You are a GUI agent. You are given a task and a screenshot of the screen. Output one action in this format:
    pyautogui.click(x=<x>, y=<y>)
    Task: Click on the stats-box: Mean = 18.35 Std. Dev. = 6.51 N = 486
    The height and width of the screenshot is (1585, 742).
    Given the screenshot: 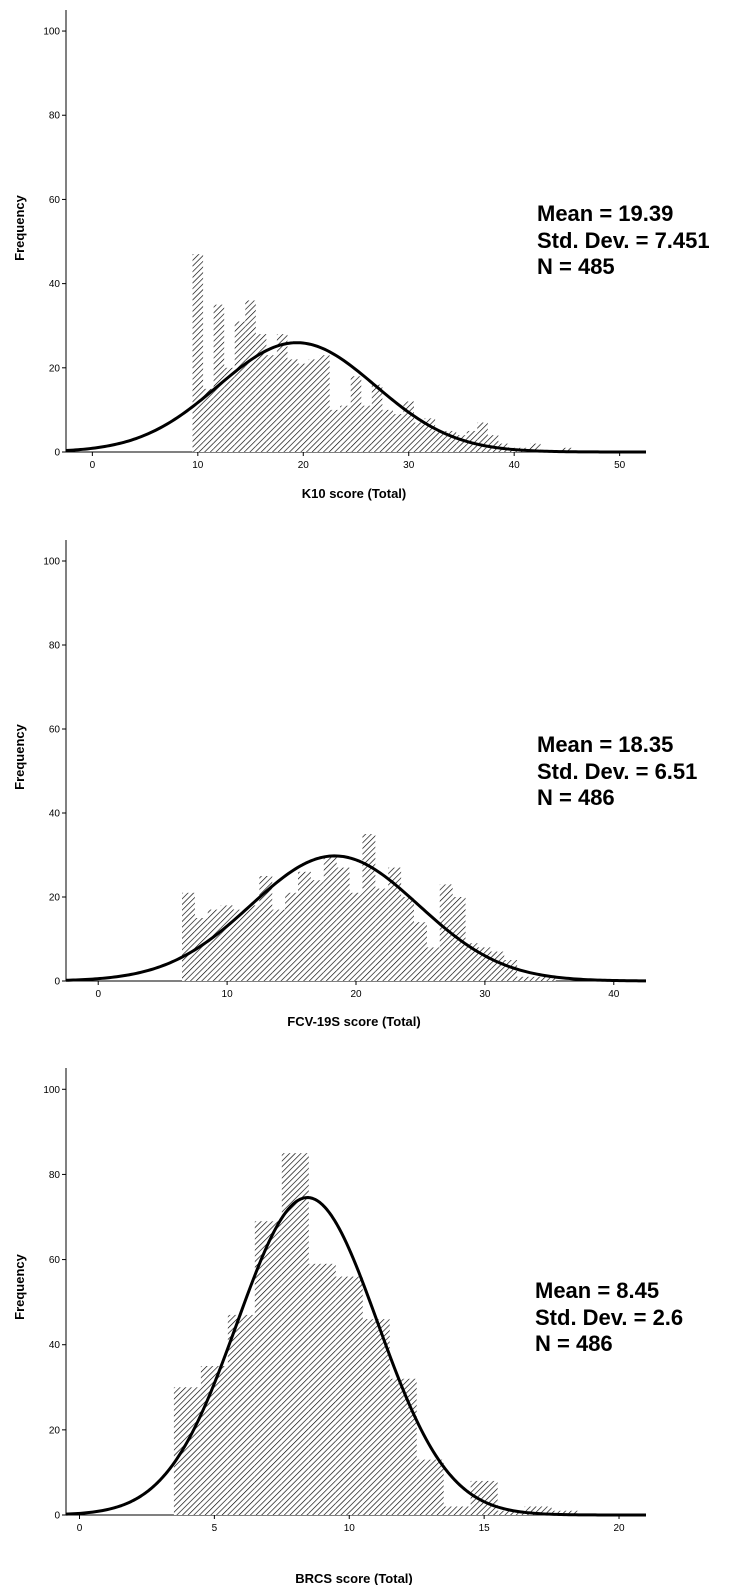 What is the action you would take?
    pyautogui.click(x=617, y=771)
    